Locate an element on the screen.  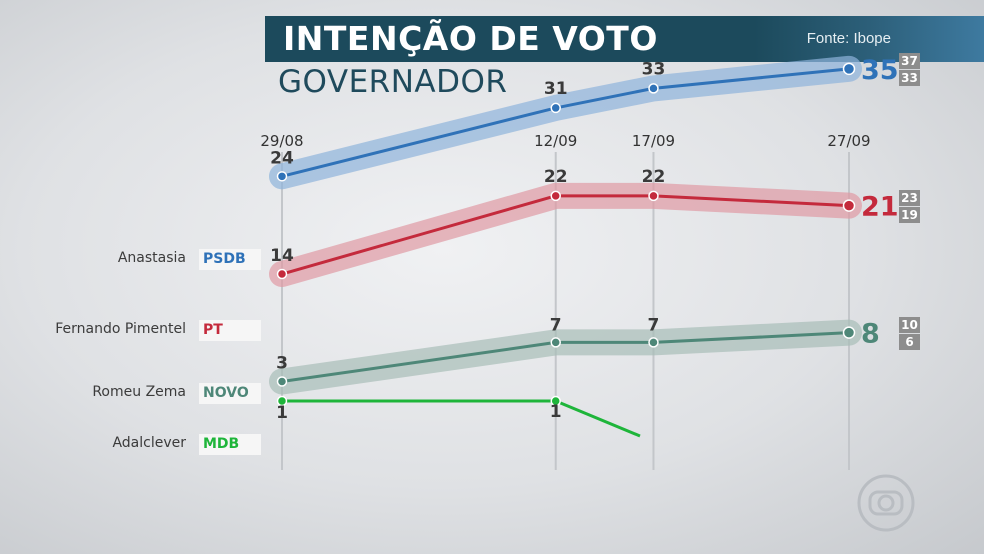
source-label: Fonte: Ibope is located at coordinates (848, 38).